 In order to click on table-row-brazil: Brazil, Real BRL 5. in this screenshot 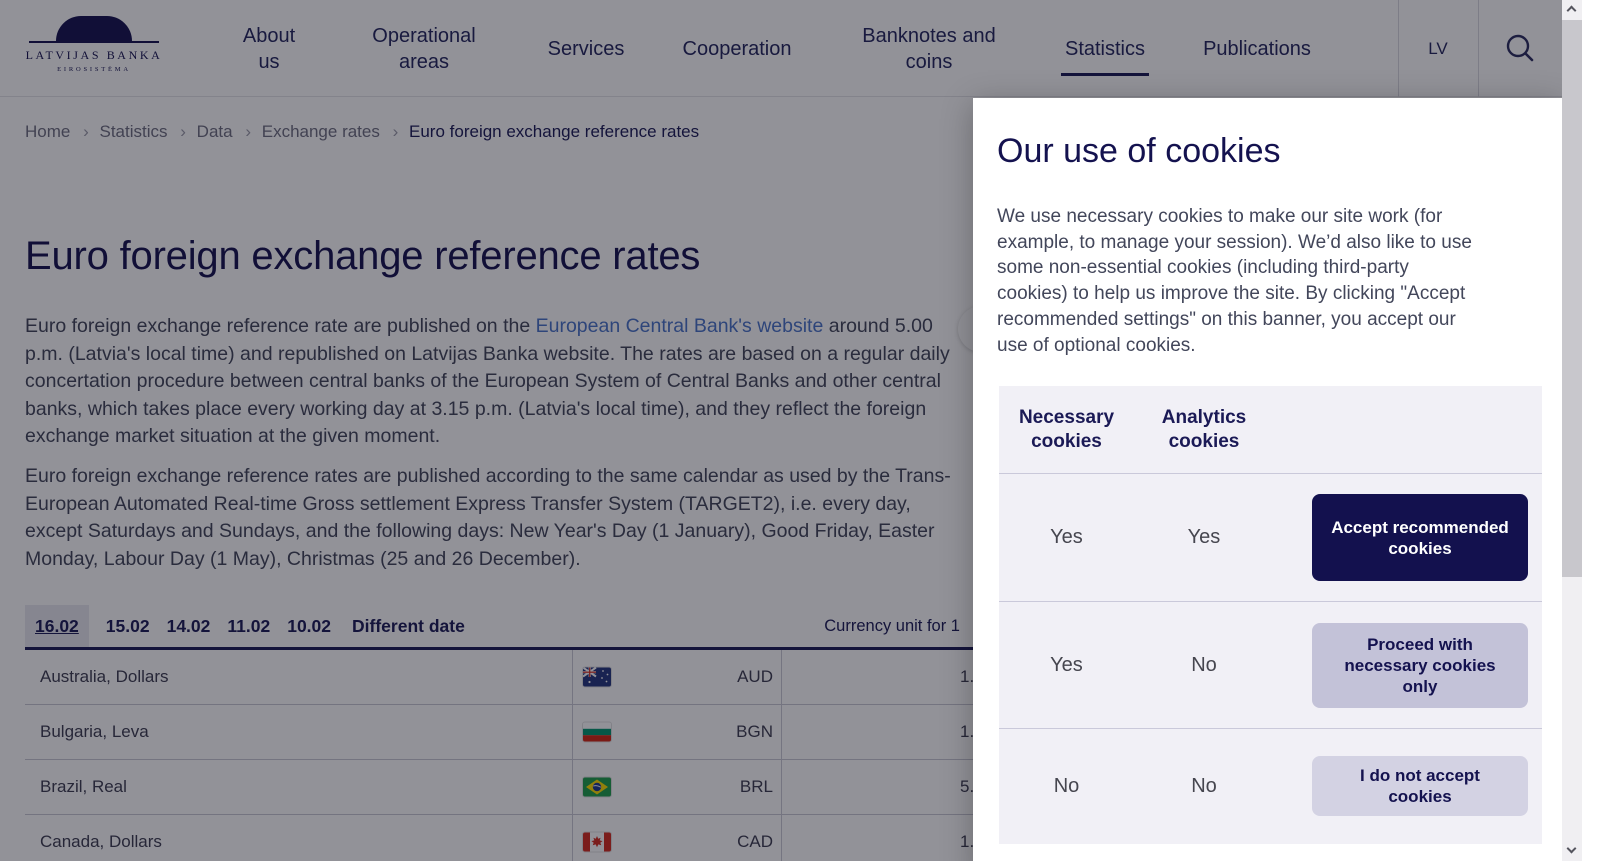, I will do `click(783, 787)`.